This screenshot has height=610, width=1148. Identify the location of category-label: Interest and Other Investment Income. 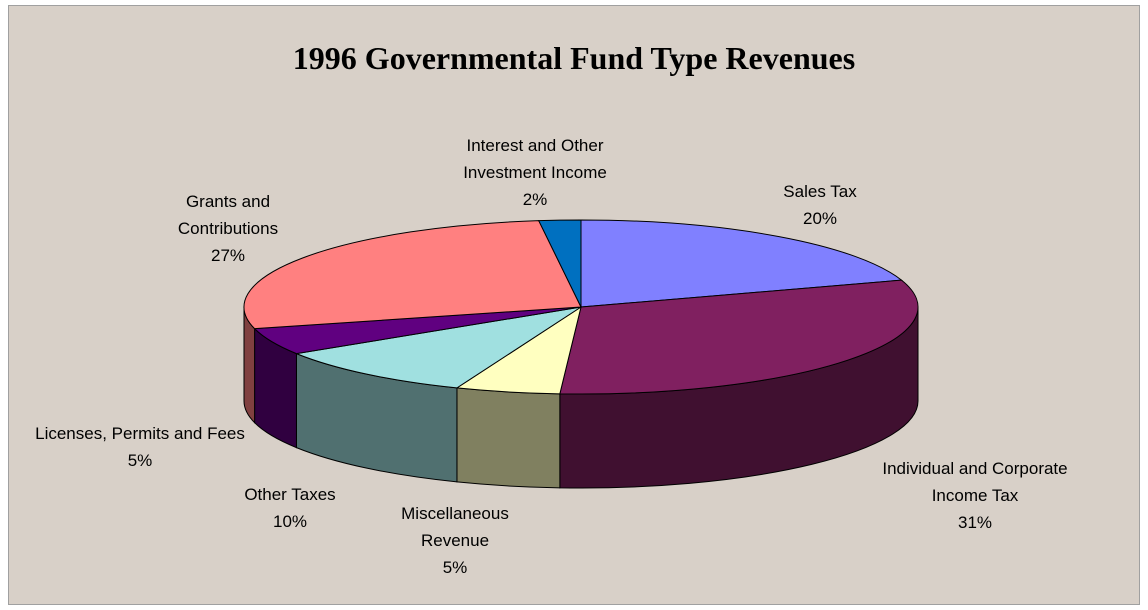
(535, 159).